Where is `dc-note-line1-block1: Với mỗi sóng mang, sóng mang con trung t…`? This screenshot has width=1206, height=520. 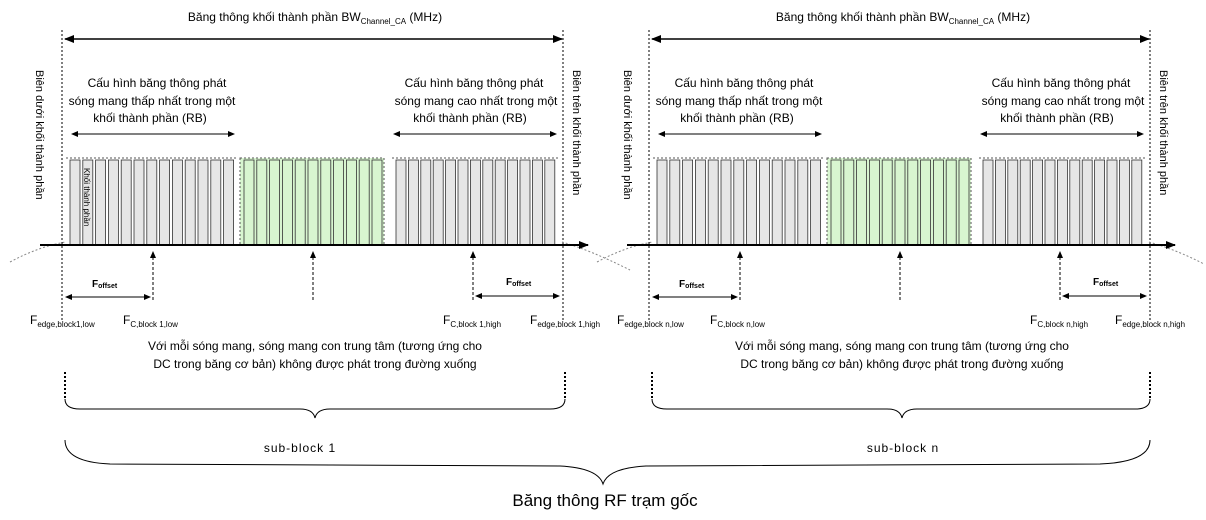 dc-note-line1-block1: Với mỗi sóng mang, sóng mang con trung t… is located at coordinates (315, 345).